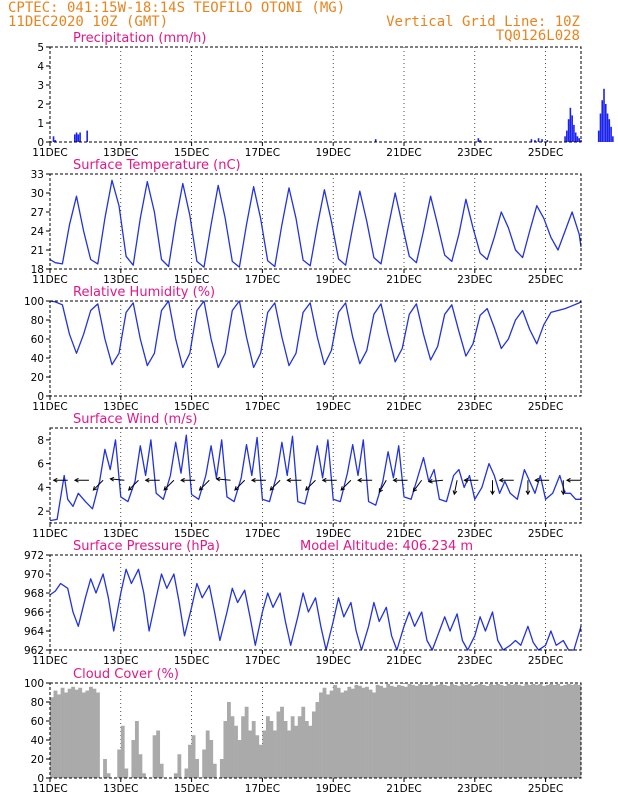 Image resolution: width=618 pixels, height=800 pixels. Describe the element at coordinates (538, 36) in the screenshot. I see `header-model-code: TQ0126L028` at that location.